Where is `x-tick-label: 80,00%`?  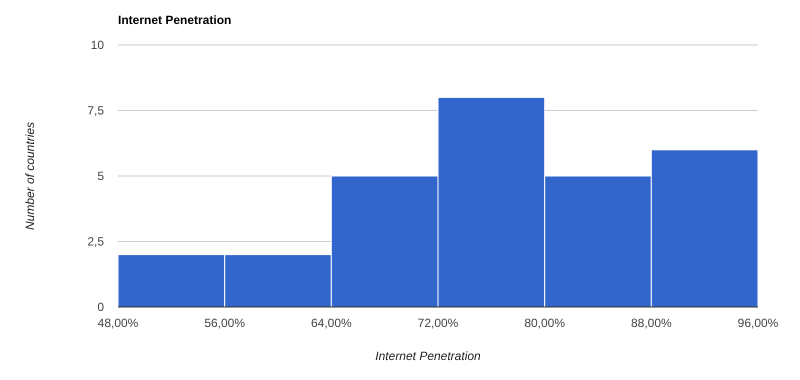
x-tick-label: 80,00% is located at coordinates (545, 323).